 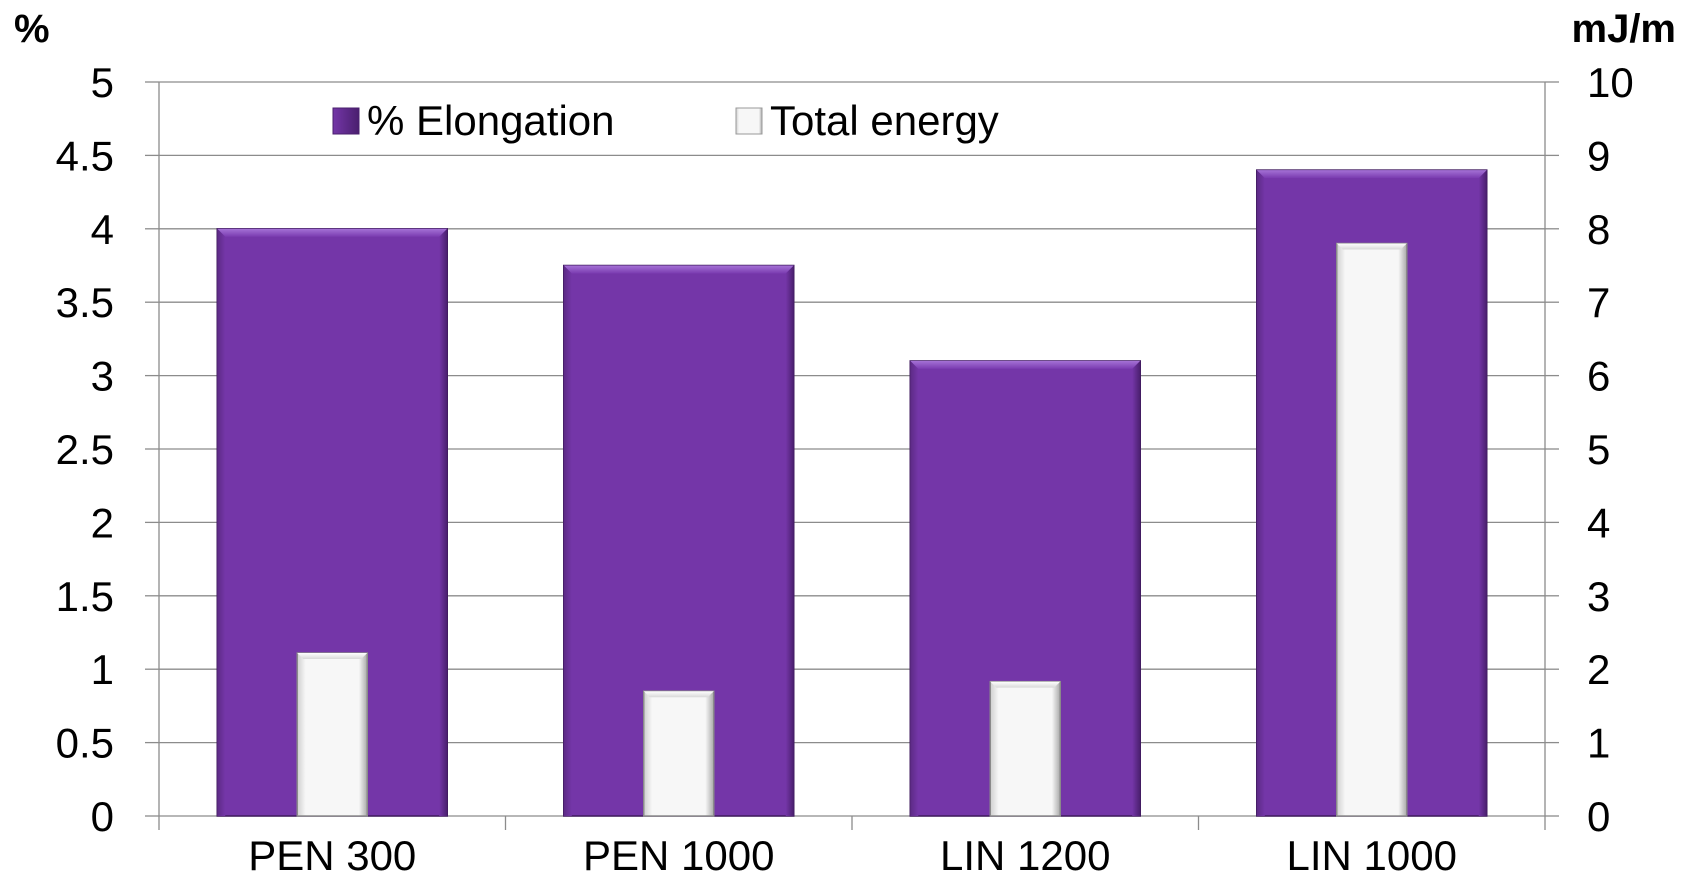 What do you see at coordinates (1598, 155) in the screenshot?
I see `y2-tick-label: 9` at bounding box center [1598, 155].